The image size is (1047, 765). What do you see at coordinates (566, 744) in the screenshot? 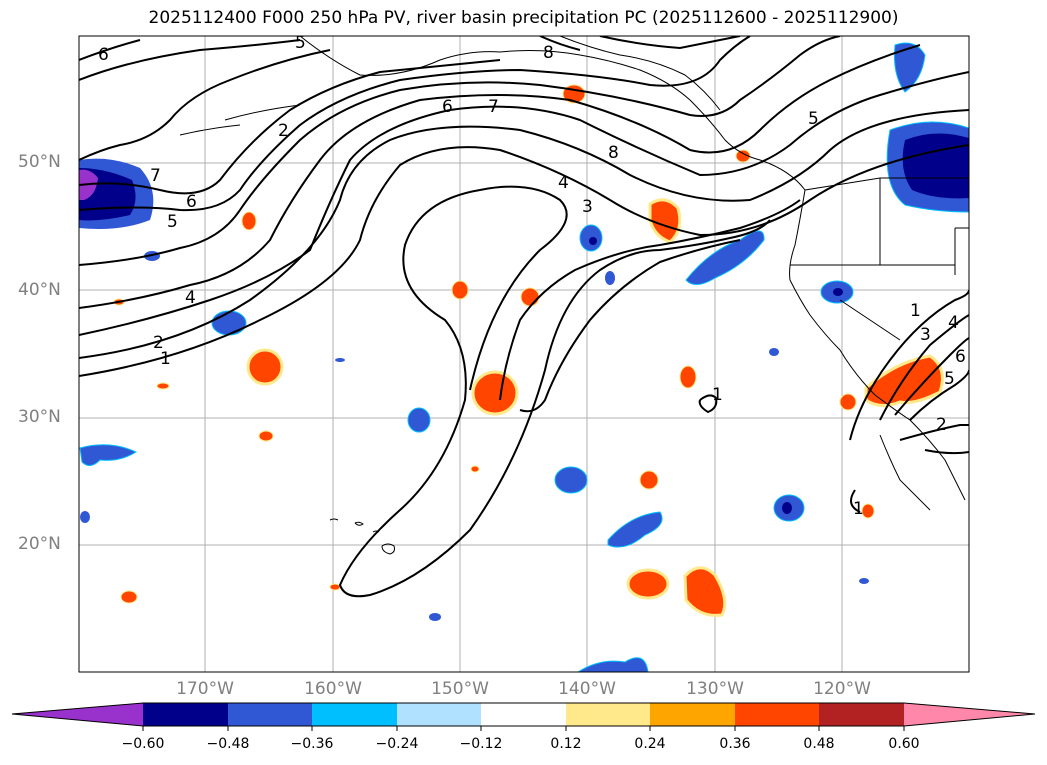
I see `colorbar-tick-label: 0.12` at bounding box center [566, 744].